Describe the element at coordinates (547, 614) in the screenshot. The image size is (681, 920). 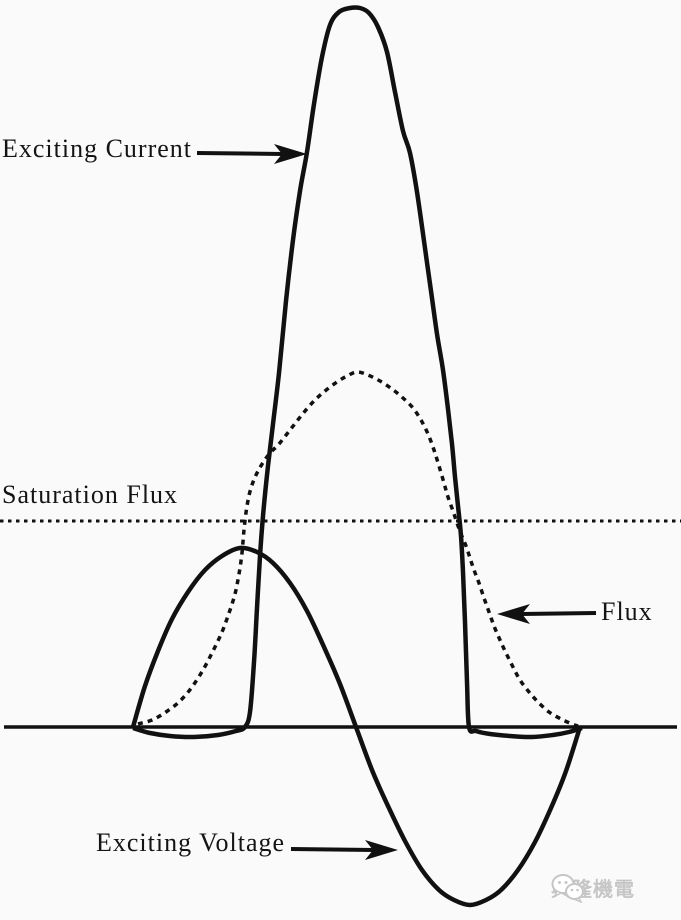
I see `flux-arrow` at that location.